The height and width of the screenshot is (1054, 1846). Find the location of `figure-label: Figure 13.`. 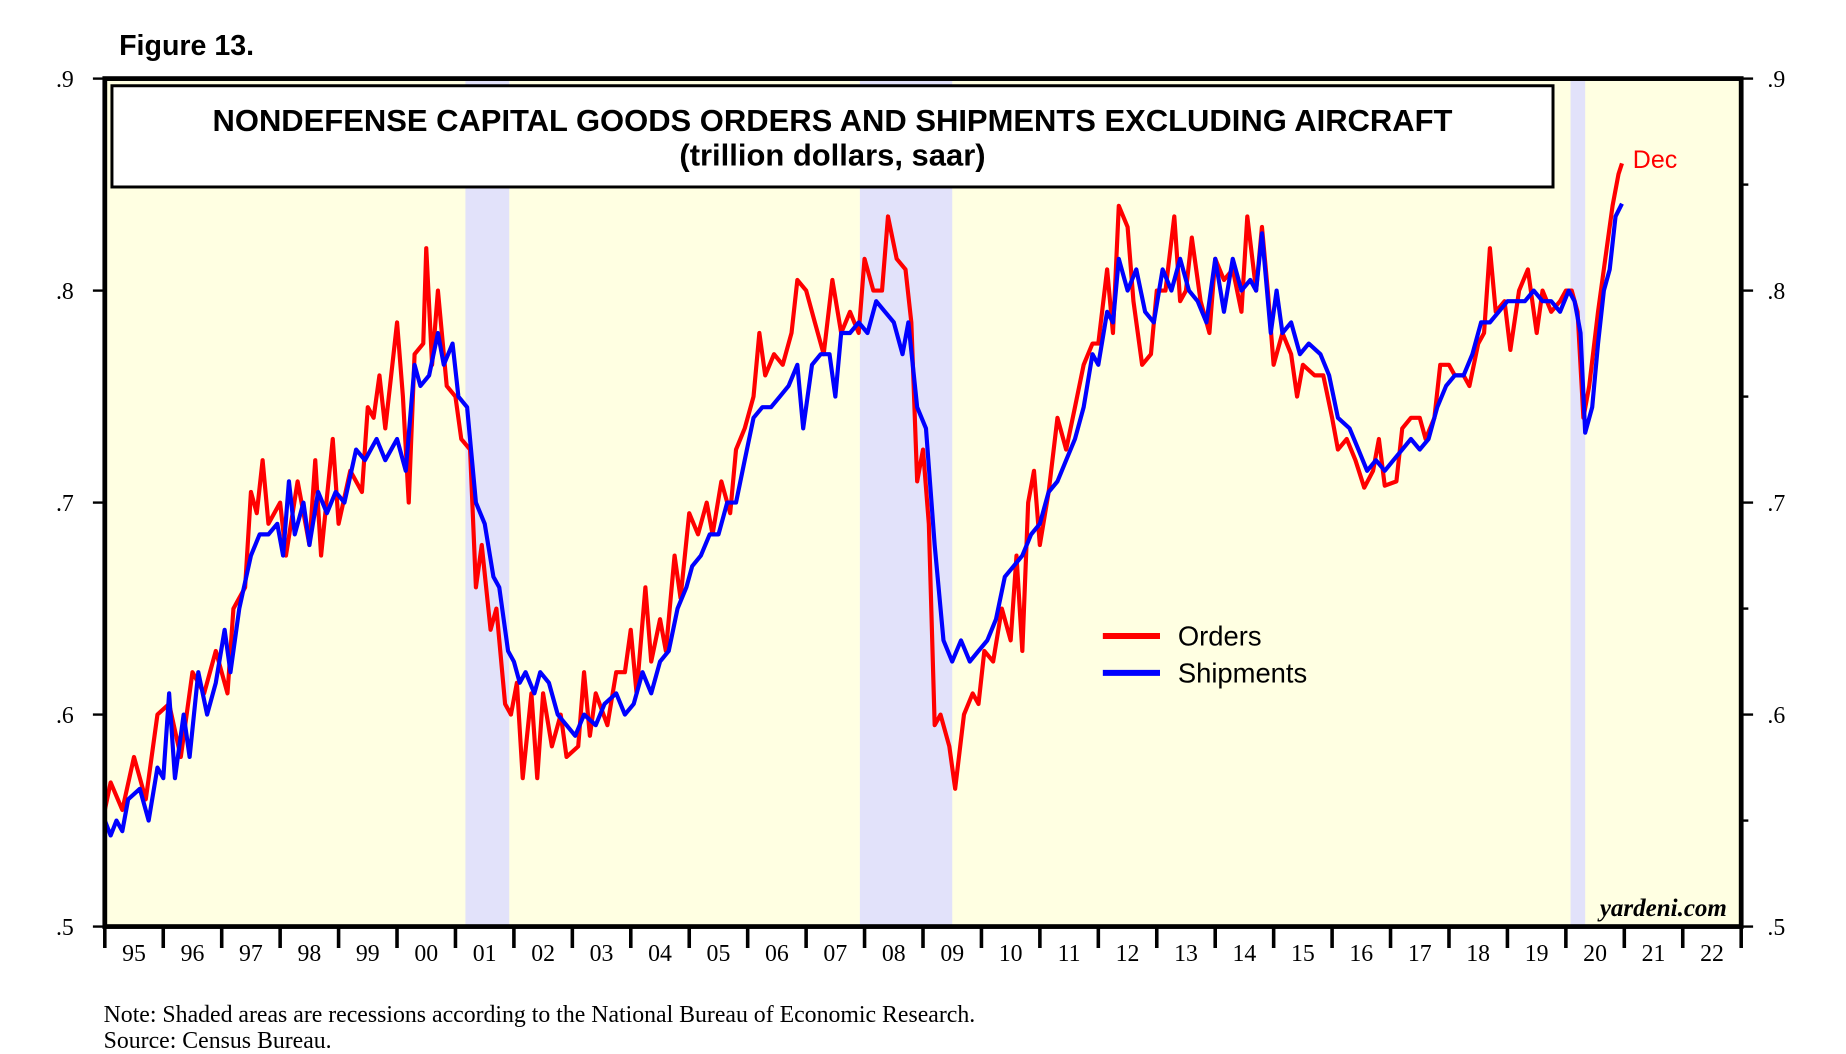

figure-label: Figure 13. is located at coordinates (186, 46).